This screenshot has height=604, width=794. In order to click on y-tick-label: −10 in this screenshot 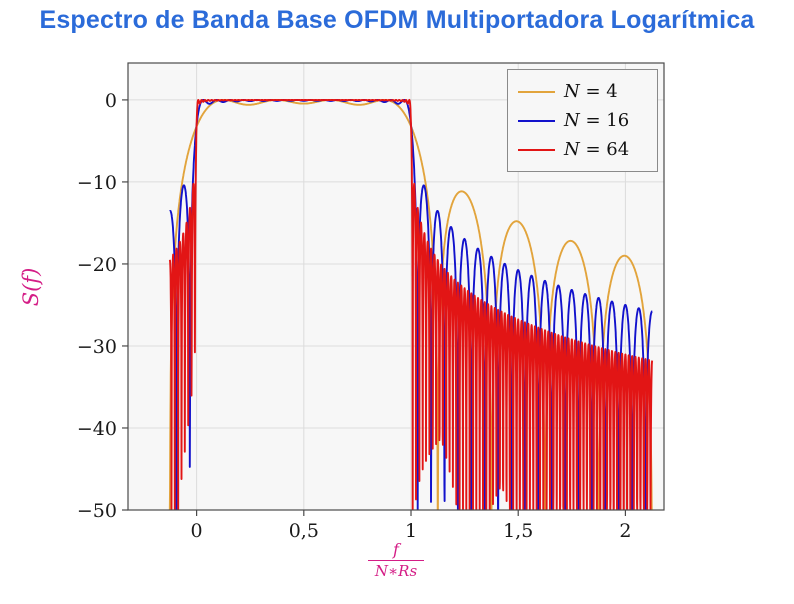, I will do `click(97, 183)`.